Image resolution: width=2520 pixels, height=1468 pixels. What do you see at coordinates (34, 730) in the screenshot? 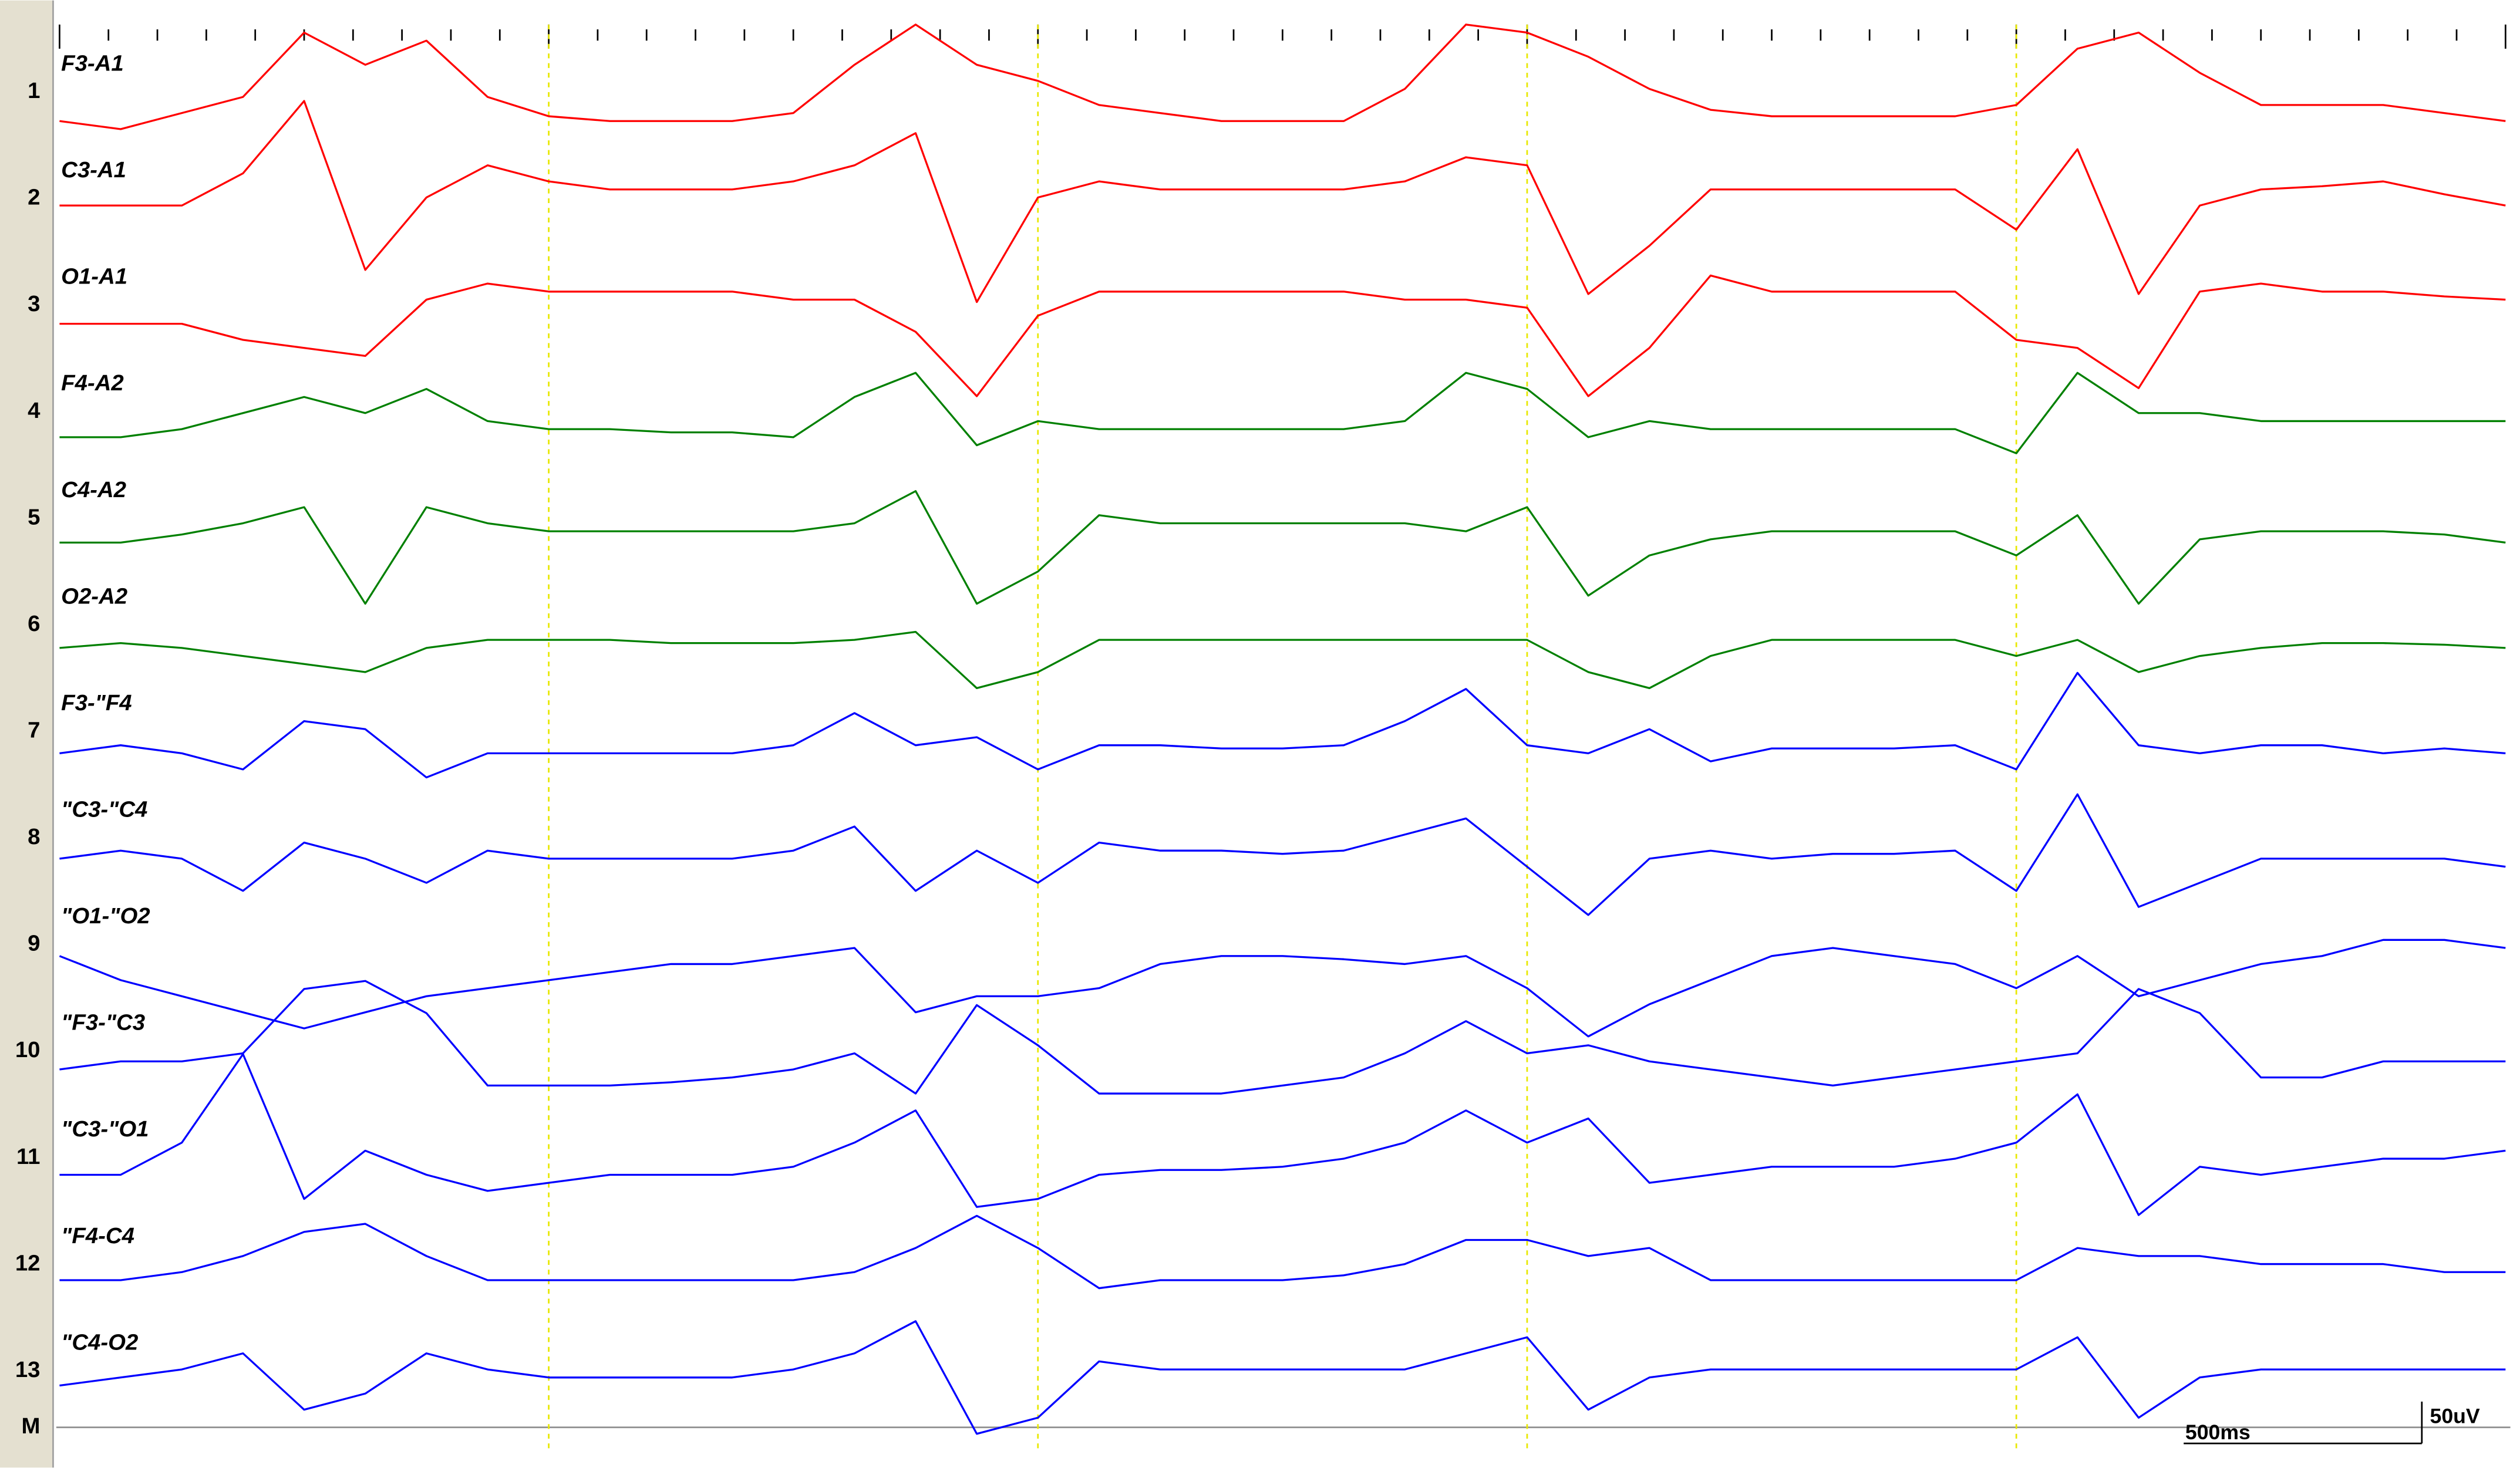
I see `channel-number: 7` at bounding box center [34, 730].